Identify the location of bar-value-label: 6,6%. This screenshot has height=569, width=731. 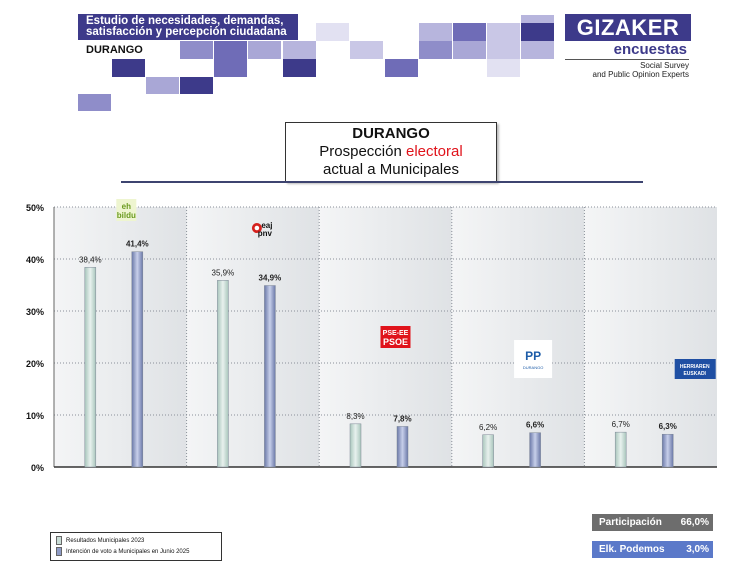
(535, 425).